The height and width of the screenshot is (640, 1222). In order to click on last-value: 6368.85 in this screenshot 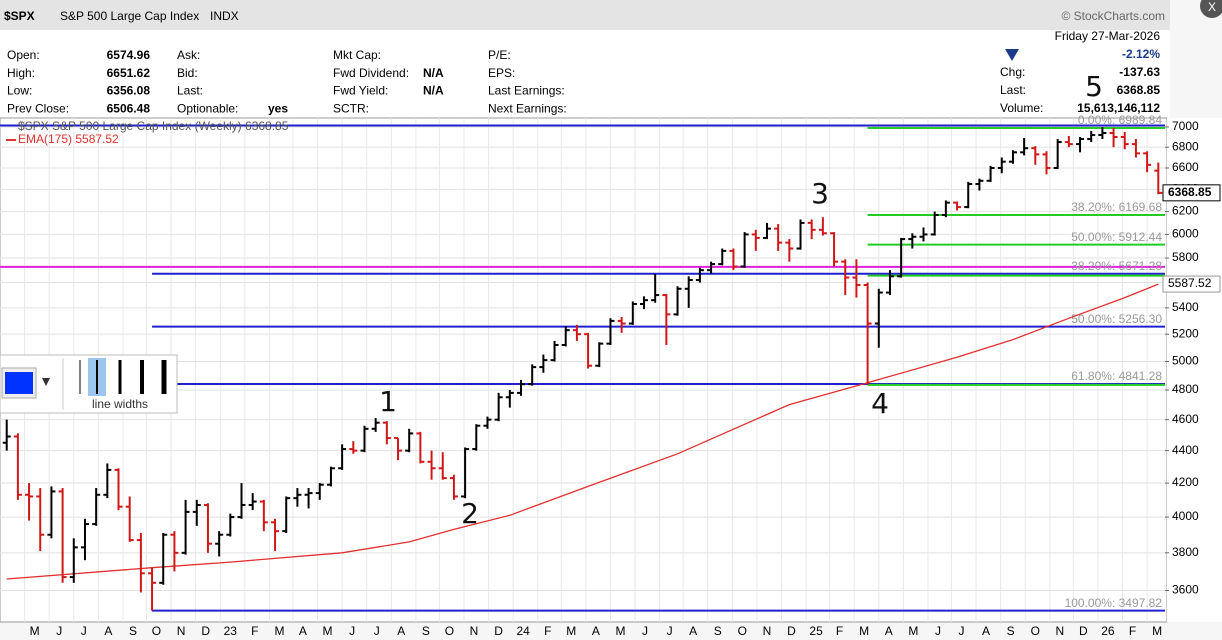, I will do `click(1139, 90)`.